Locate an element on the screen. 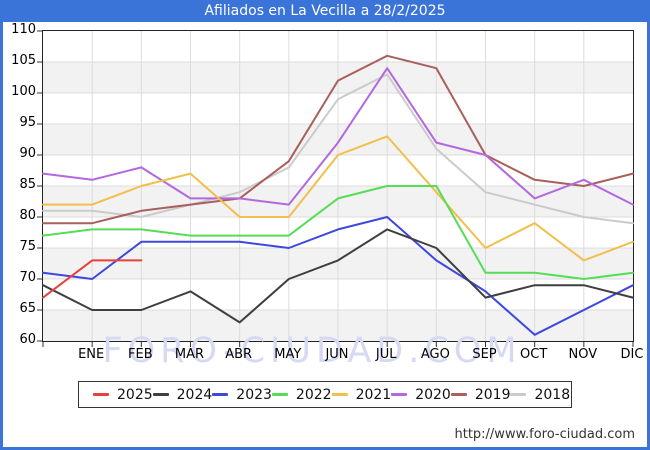 This screenshot has width=650, height=450. legend-item-2018: 2018 is located at coordinates (540, 395).